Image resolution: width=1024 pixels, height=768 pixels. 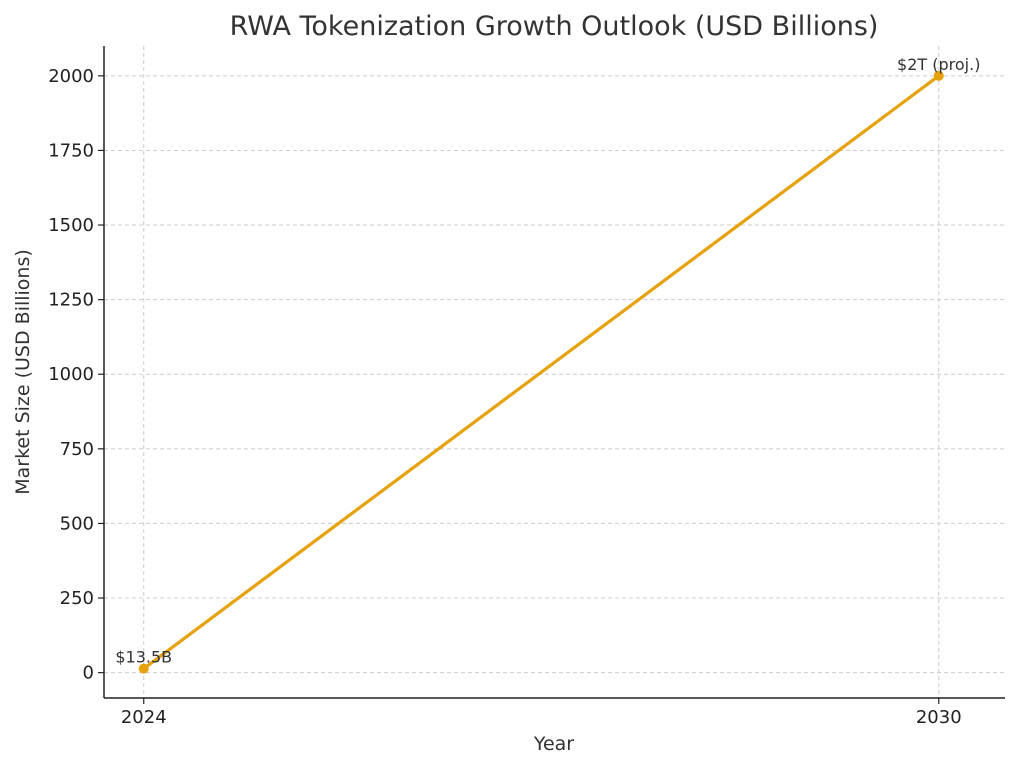 What do you see at coordinates (23, 372) in the screenshot?
I see `y-axis-label: Market Size (USD Billions)` at bounding box center [23, 372].